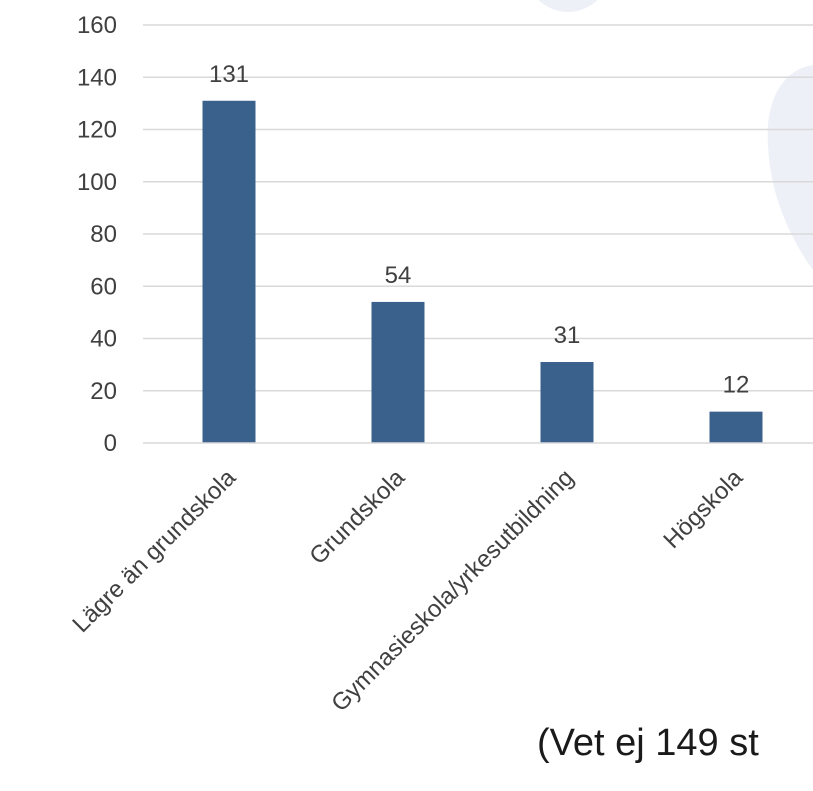 This screenshot has width=813, height=791. Describe the element at coordinates (97, 25) in the screenshot. I see `y-tick-label: 160` at that location.